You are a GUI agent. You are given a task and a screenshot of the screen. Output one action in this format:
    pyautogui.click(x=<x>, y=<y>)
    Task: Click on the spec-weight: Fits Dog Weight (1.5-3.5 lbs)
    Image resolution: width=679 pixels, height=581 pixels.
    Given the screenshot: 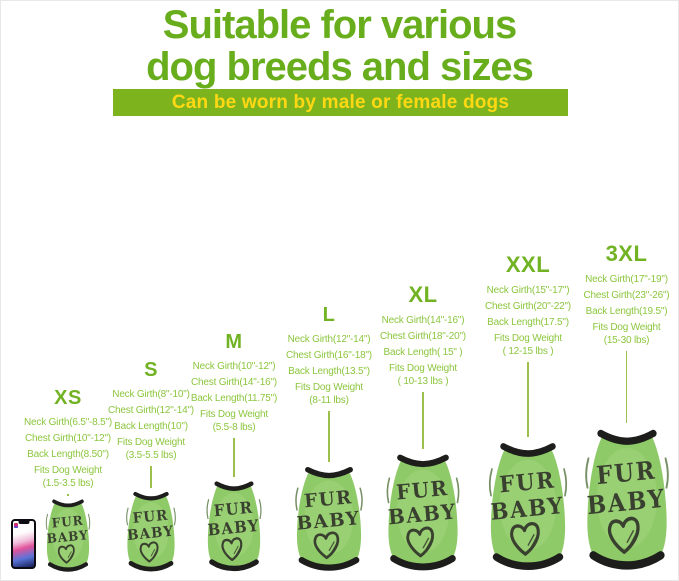 What is the action you would take?
    pyautogui.click(x=68, y=477)
    